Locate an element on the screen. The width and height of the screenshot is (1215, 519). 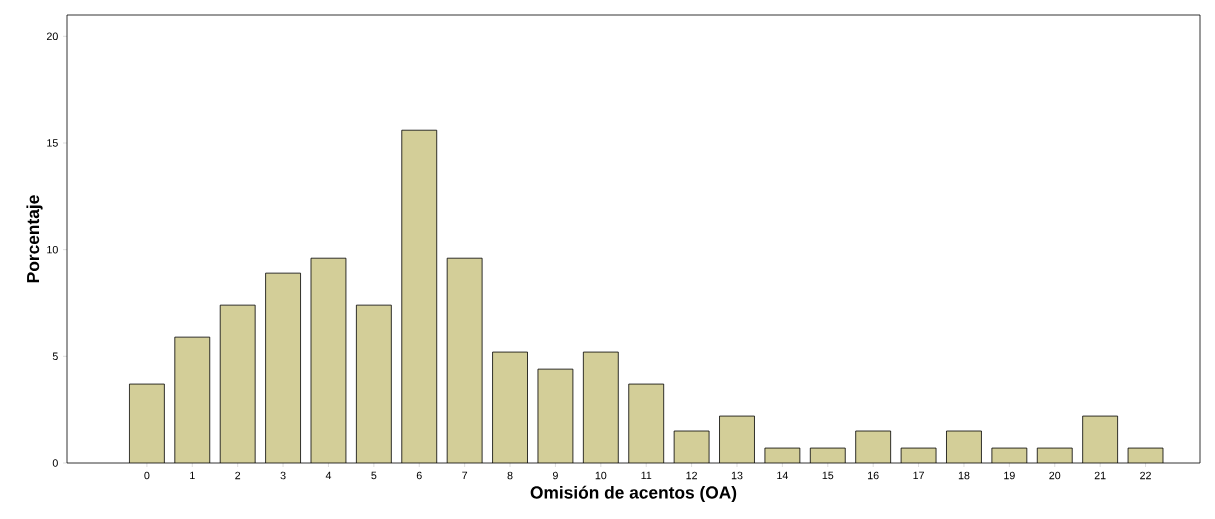
x-tick-label: 7 is located at coordinates (465, 475).